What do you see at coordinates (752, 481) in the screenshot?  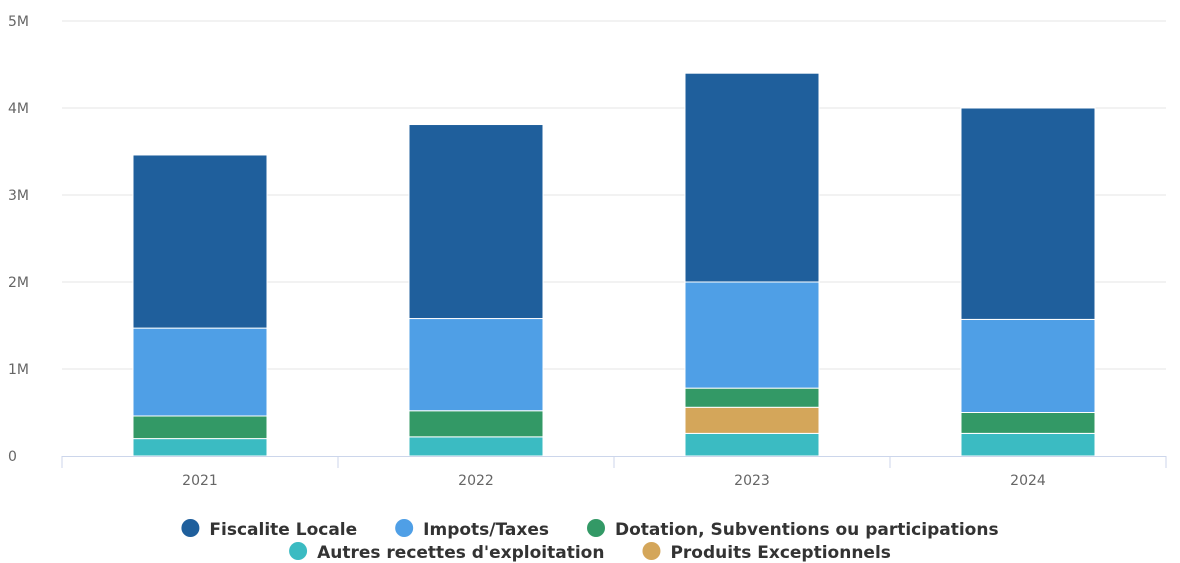 I see `x-tick-label: 2023` at bounding box center [752, 481].